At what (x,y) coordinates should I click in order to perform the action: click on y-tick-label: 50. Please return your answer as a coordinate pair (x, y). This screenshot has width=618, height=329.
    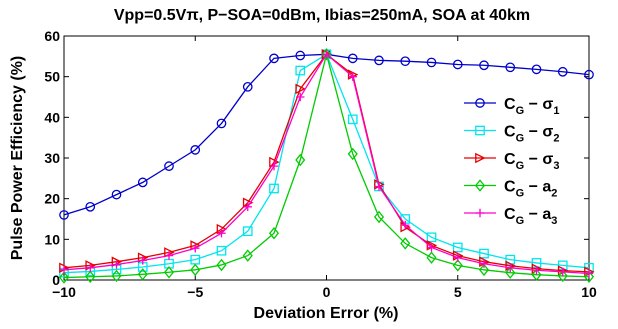
    Looking at the image, I should click on (52, 77).